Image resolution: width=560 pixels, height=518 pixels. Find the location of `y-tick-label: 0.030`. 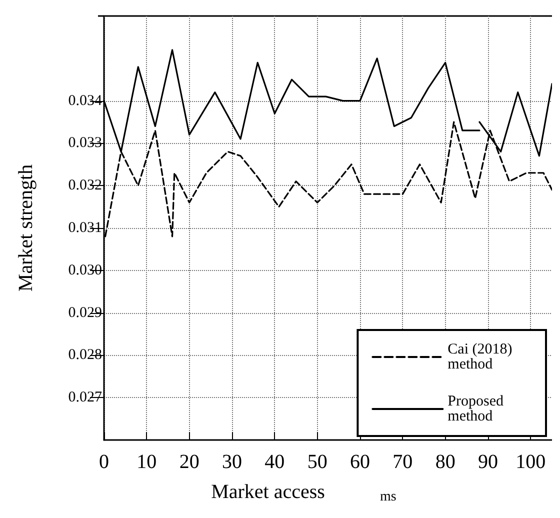

y-tick-label: 0.030 is located at coordinates (85, 270).